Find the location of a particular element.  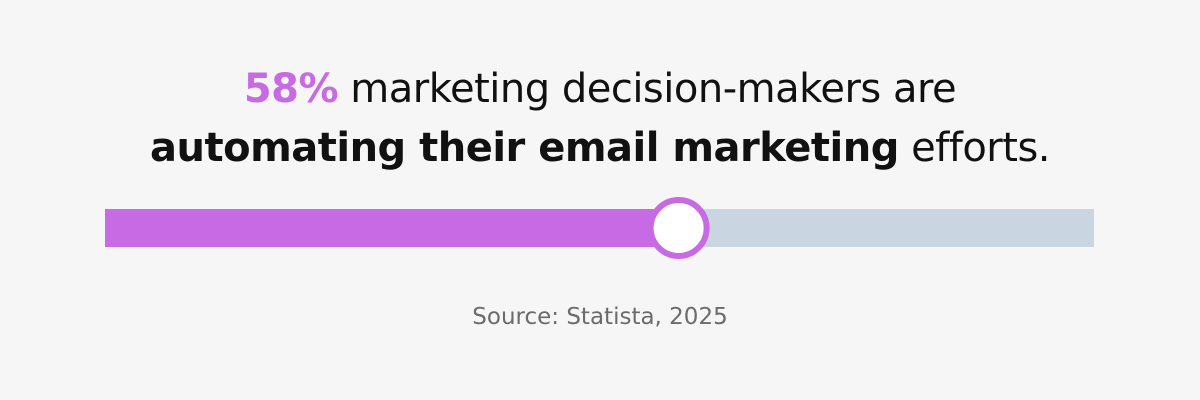

headline-line: 58% marketing decision-makers are is located at coordinates (600, 89).